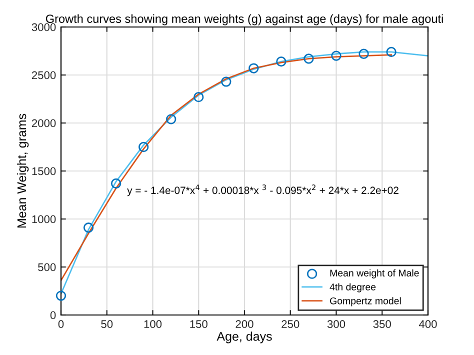 This screenshot has height=355, width=474. What do you see at coordinates (44, 219) in the screenshot?
I see `y-tick-label: 1000` at bounding box center [44, 219].